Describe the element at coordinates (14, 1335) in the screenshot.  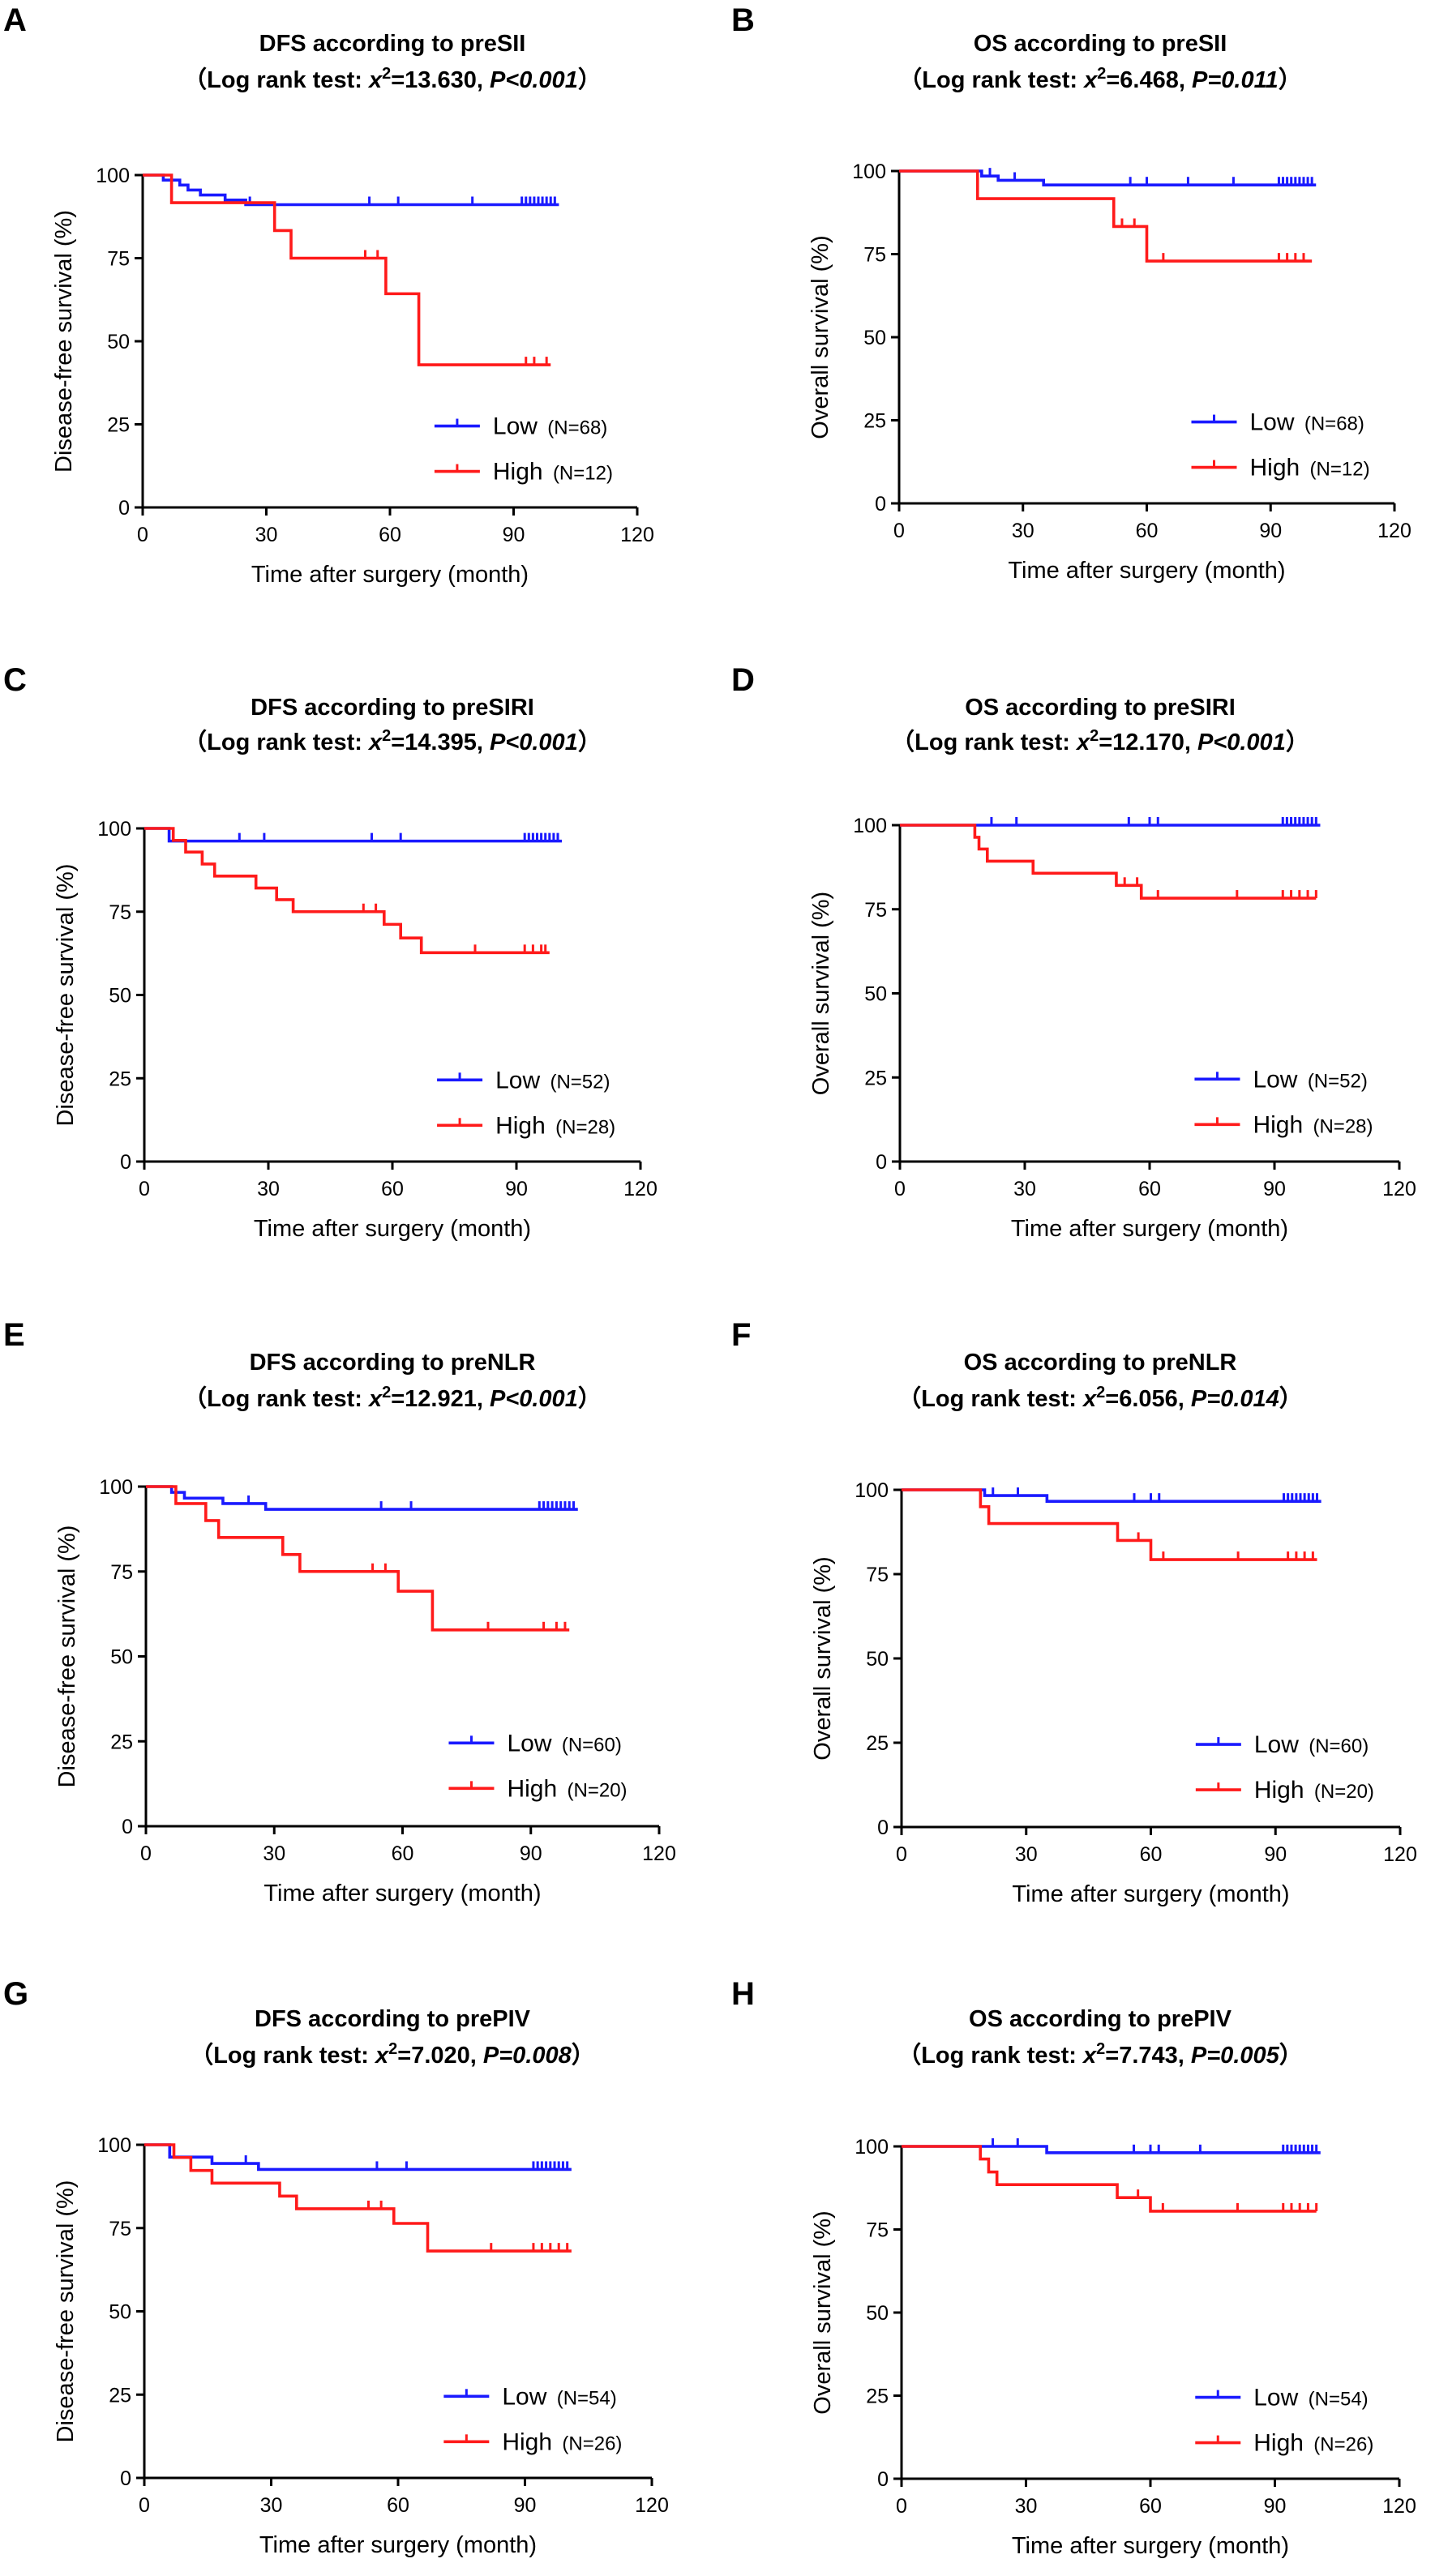
I see `panel-letter: E` at that location.